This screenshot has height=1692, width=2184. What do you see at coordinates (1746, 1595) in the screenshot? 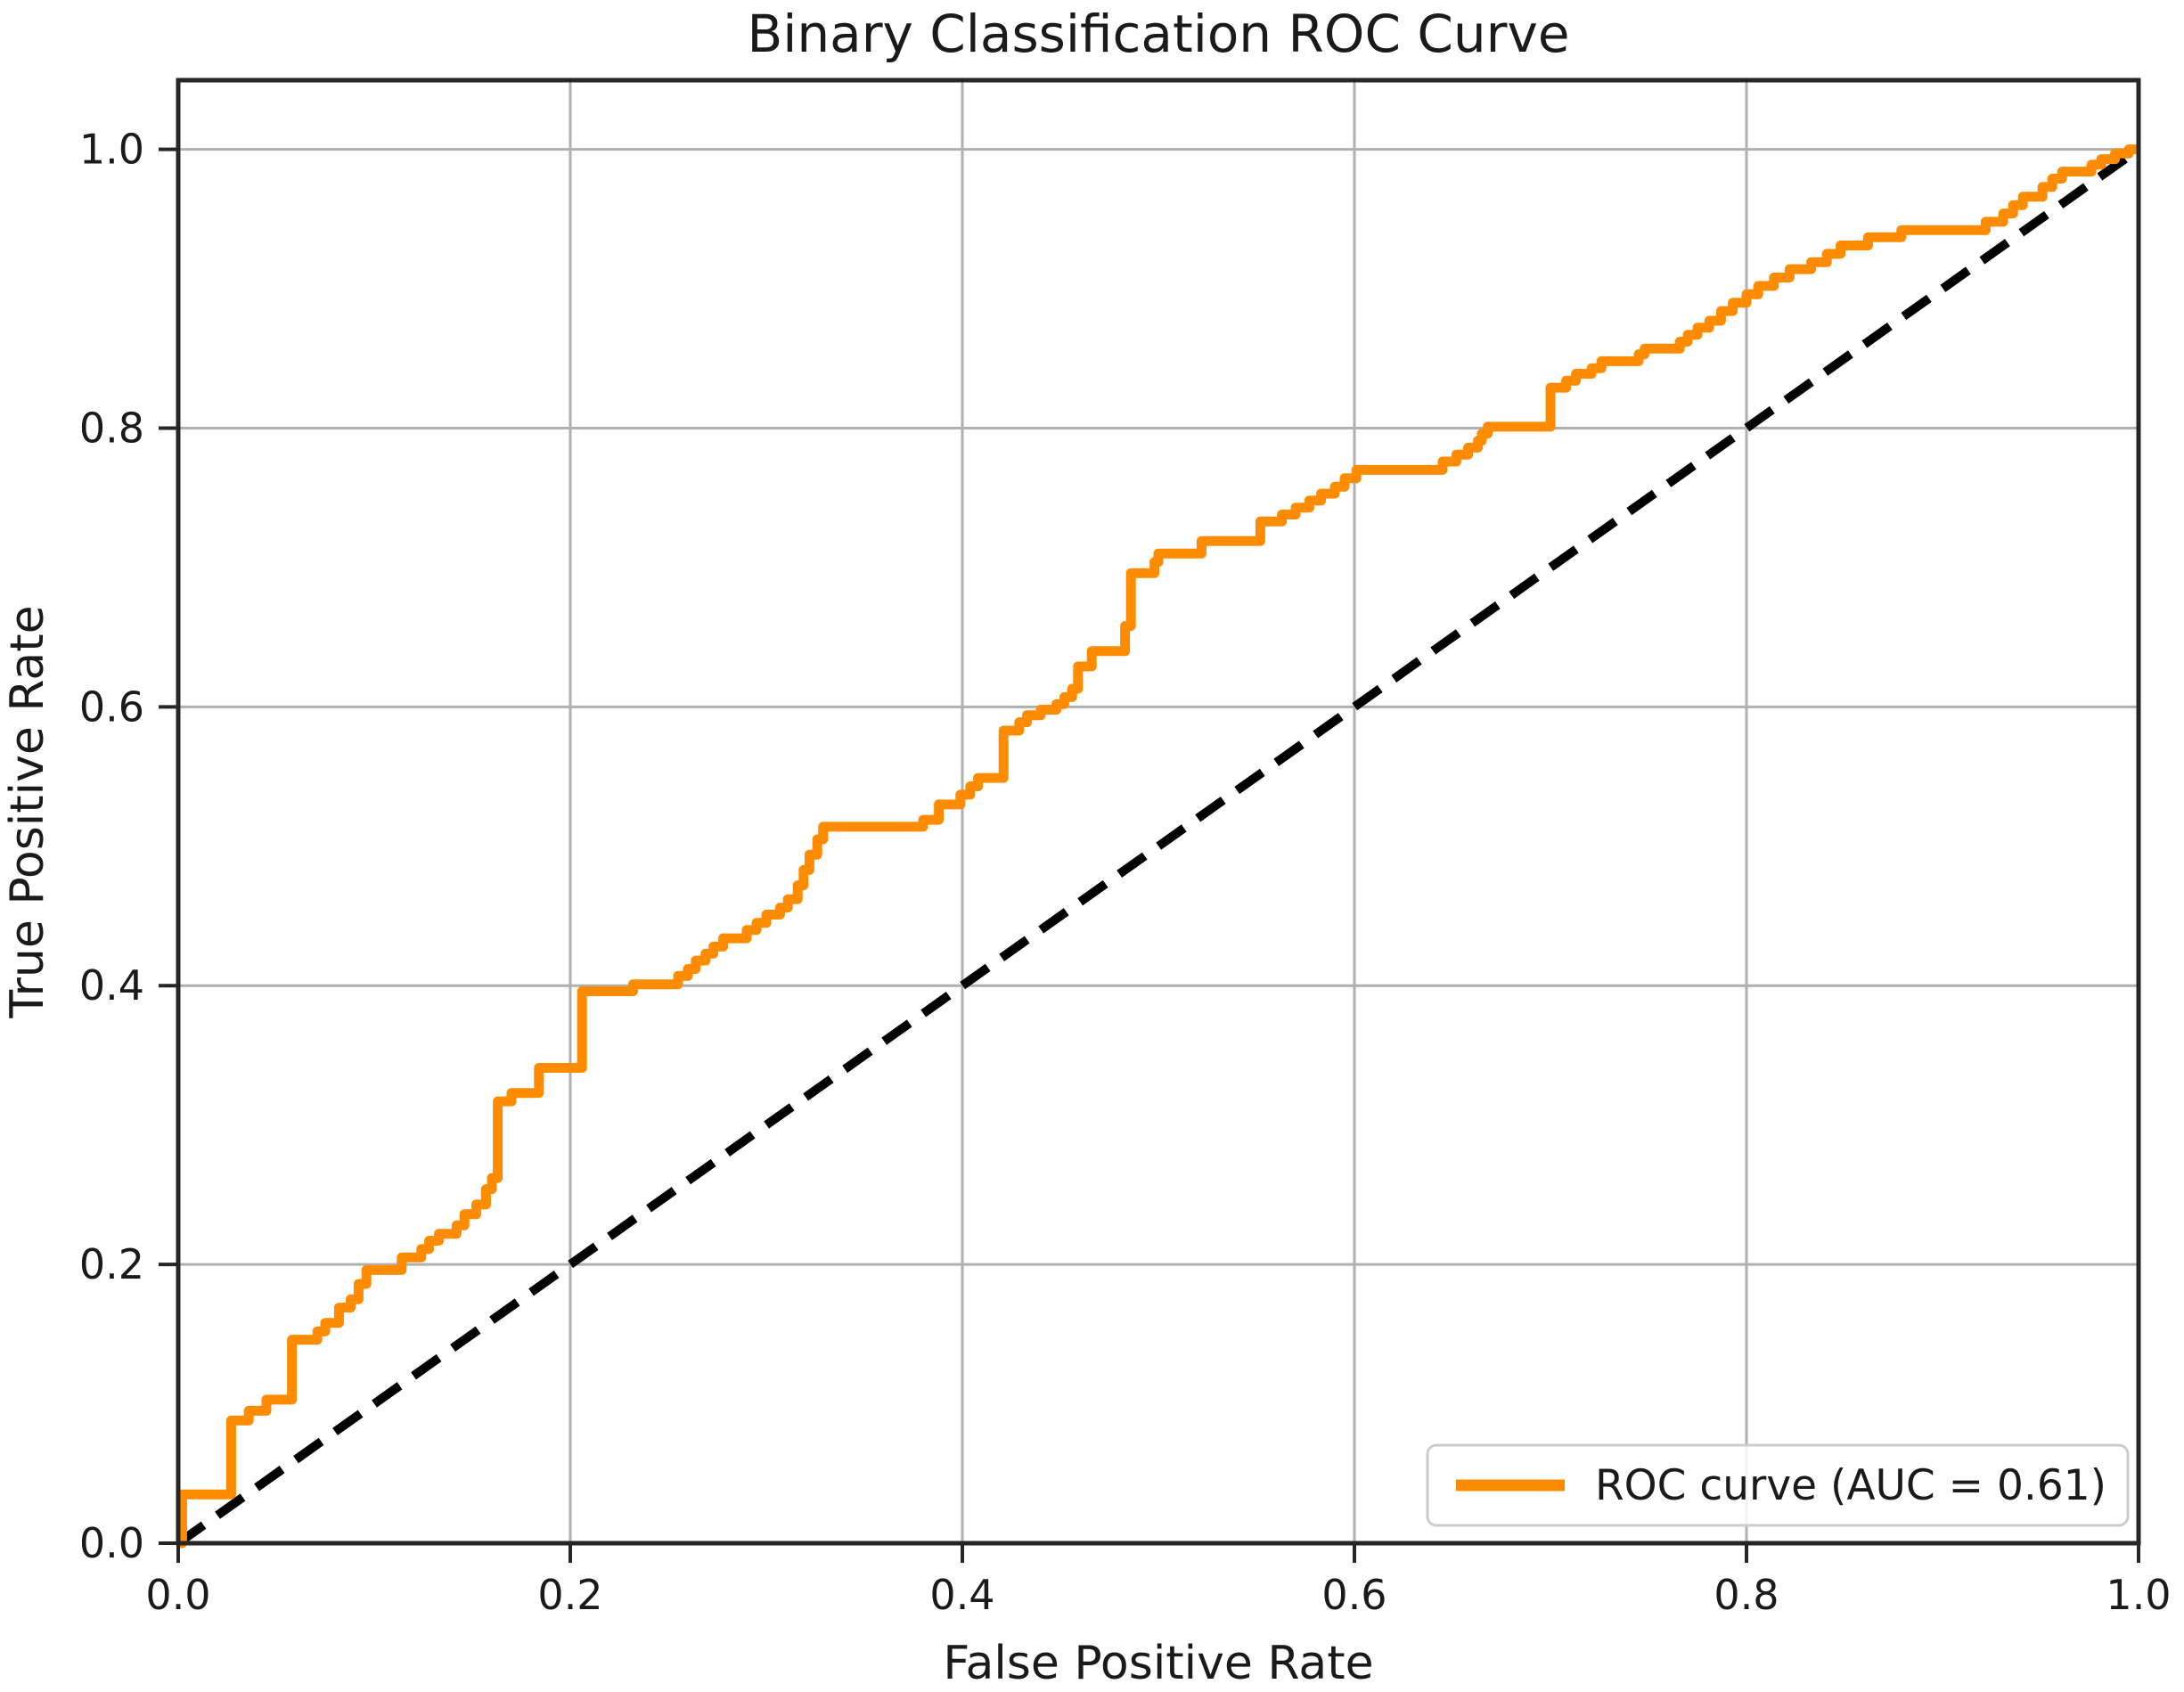
I see `x-tick-label: 0.8` at bounding box center [1746, 1595].